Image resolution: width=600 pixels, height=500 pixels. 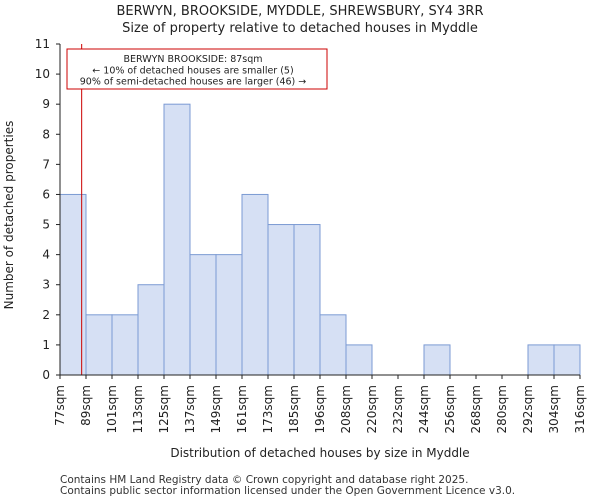 I want to click on y-tick-label: 10, so click(x=42, y=74).